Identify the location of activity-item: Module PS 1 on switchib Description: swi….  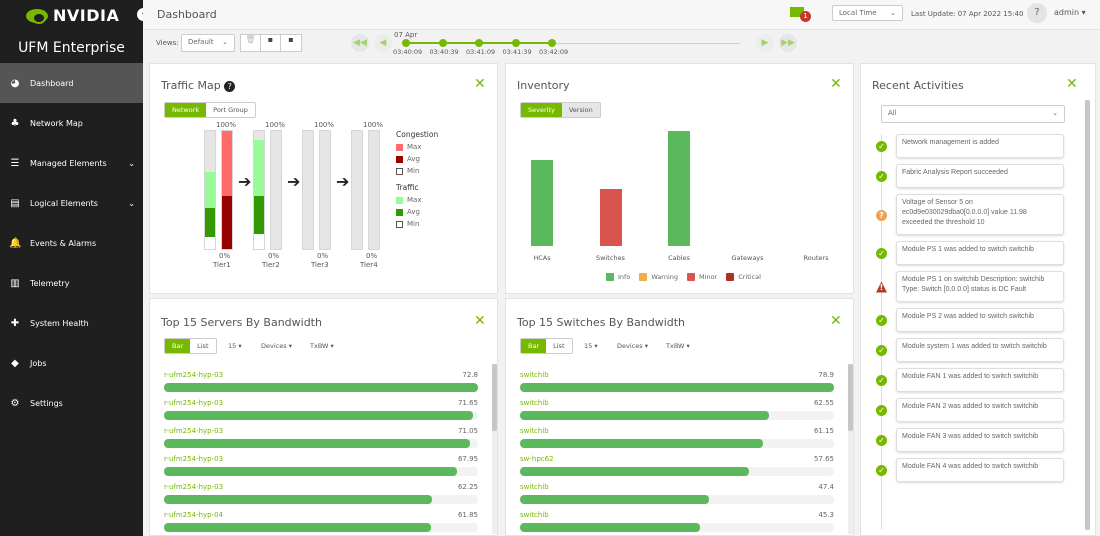
(980, 286).